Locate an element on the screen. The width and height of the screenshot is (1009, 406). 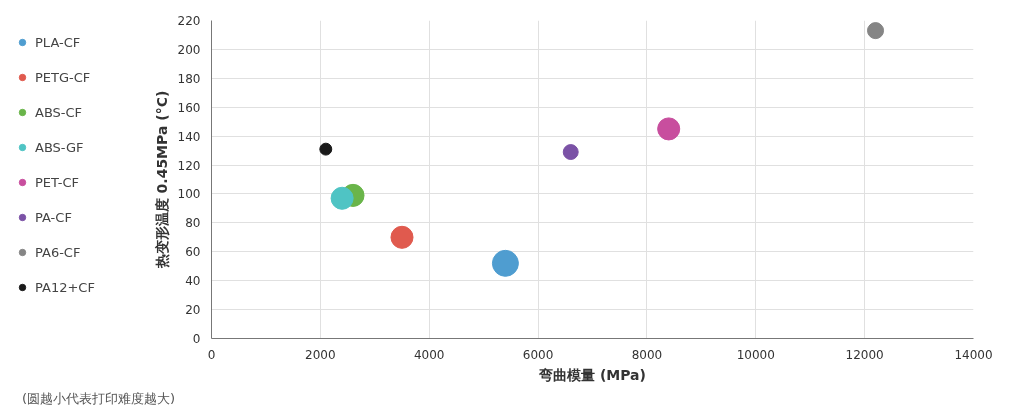
x-tick-label: 12000 is located at coordinates (864, 354).